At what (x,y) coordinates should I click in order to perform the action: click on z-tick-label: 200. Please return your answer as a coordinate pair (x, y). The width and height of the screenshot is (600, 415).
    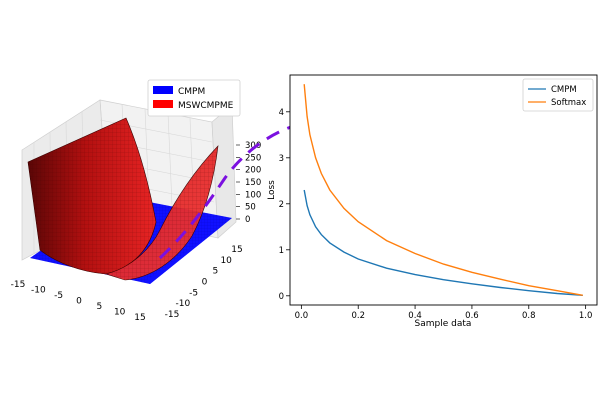
    Looking at the image, I should click on (253, 171).